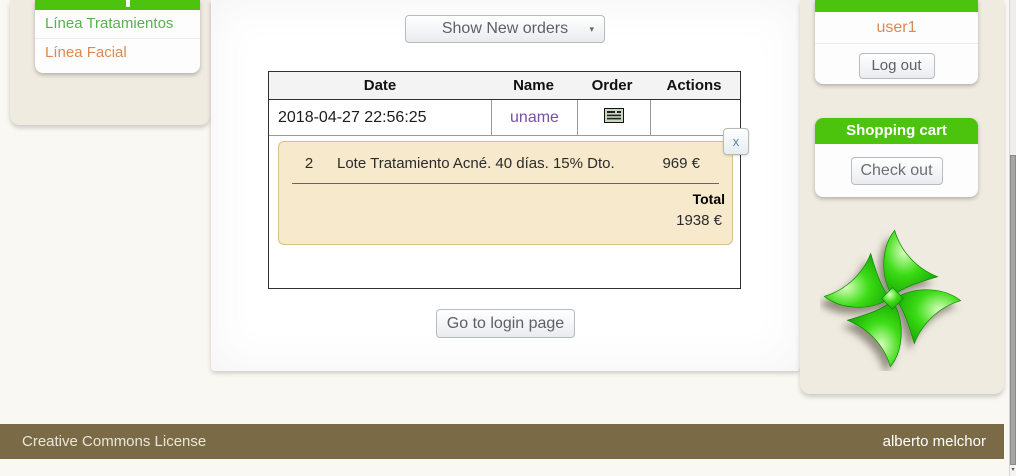 Image resolution: width=1016 pixels, height=476 pixels. Describe the element at coordinates (352, 117) in the screenshot. I see `order-date-cell: 2018-04-27 22:56:25` at that location.